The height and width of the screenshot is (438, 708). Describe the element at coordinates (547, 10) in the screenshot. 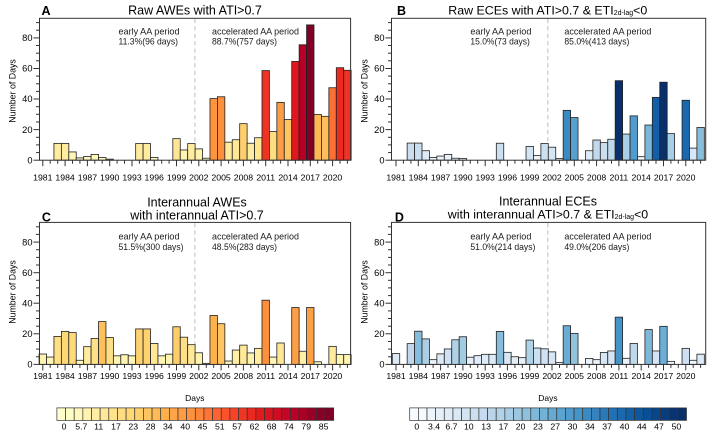

I see `svg-text:Raw ECEs with ATI>0.7 & ETI2d-: Raw ECEs with ATI>0.7 & ETI2d-lag<0` at that location.